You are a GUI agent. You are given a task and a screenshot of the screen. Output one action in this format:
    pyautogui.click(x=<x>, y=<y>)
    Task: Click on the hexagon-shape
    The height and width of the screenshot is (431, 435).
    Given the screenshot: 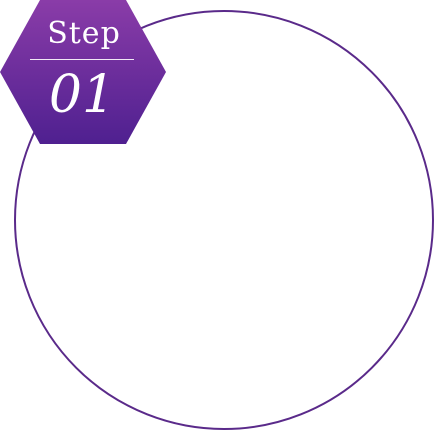 What is the action you would take?
    pyautogui.click(x=83, y=72)
    